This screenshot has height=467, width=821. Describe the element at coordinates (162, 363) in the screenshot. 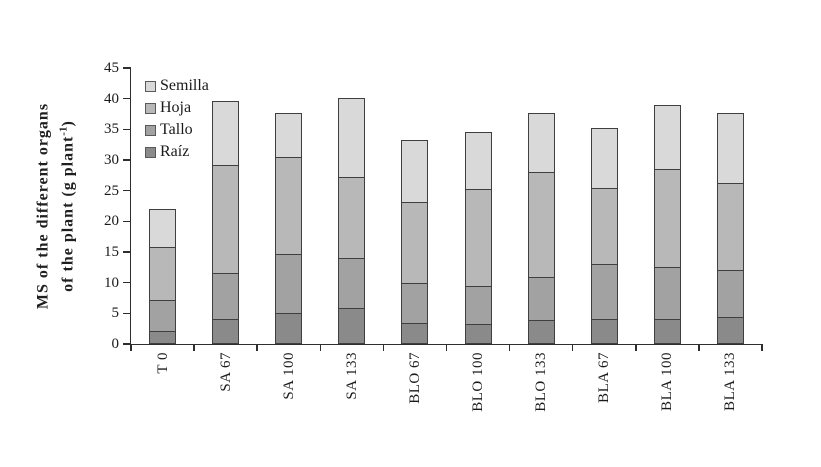

I see `x-axis-label-t-0: T 0` at that location.